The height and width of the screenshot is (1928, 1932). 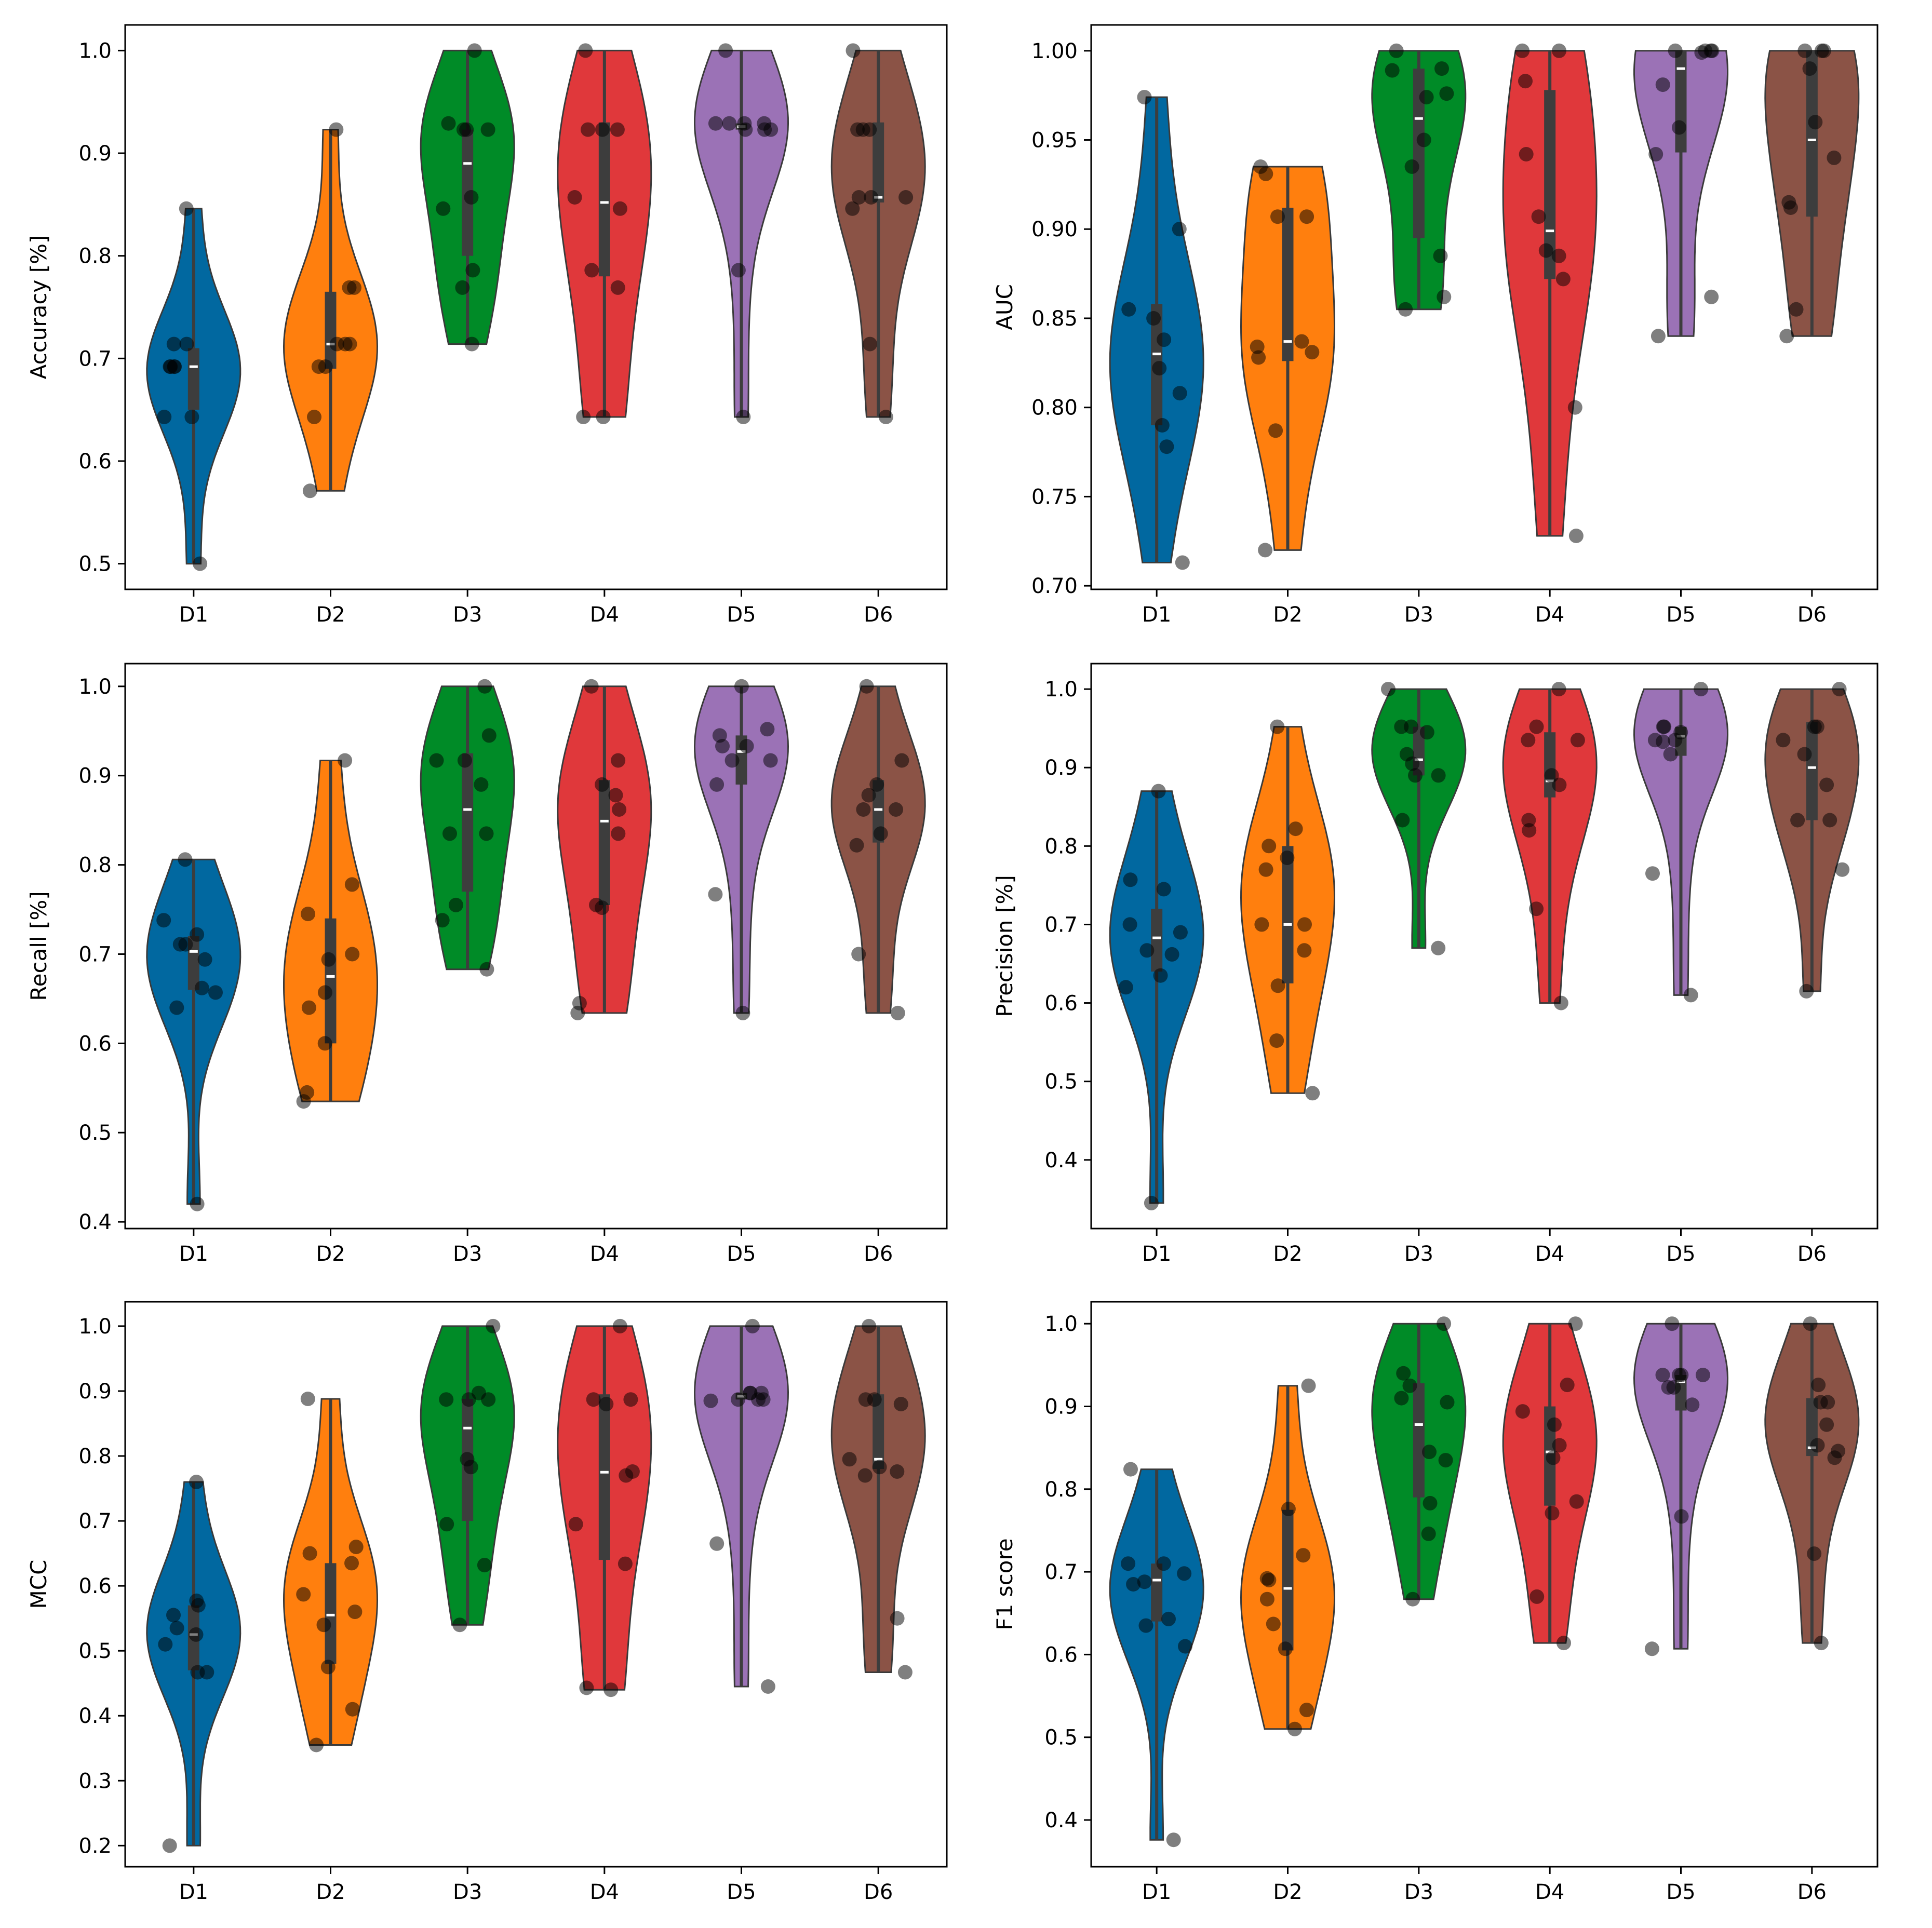 What do you see at coordinates (1055, 319) in the screenshot?
I see `y-tick-label: 0.85` at bounding box center [1055, 319].